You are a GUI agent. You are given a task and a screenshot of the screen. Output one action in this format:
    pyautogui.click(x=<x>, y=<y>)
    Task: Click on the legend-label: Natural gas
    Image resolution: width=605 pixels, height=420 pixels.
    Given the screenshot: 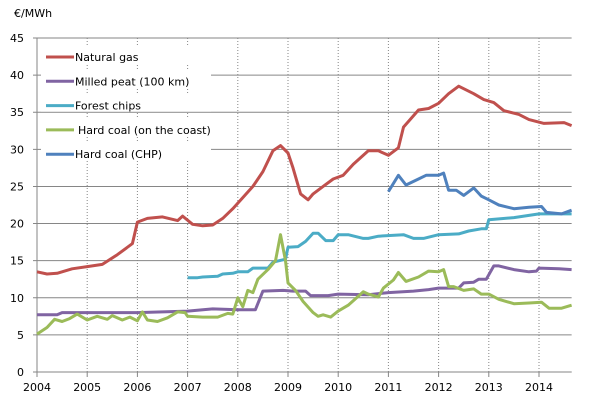 What is the action you would take?
    pyautogui.click(x=107, y=57)
    